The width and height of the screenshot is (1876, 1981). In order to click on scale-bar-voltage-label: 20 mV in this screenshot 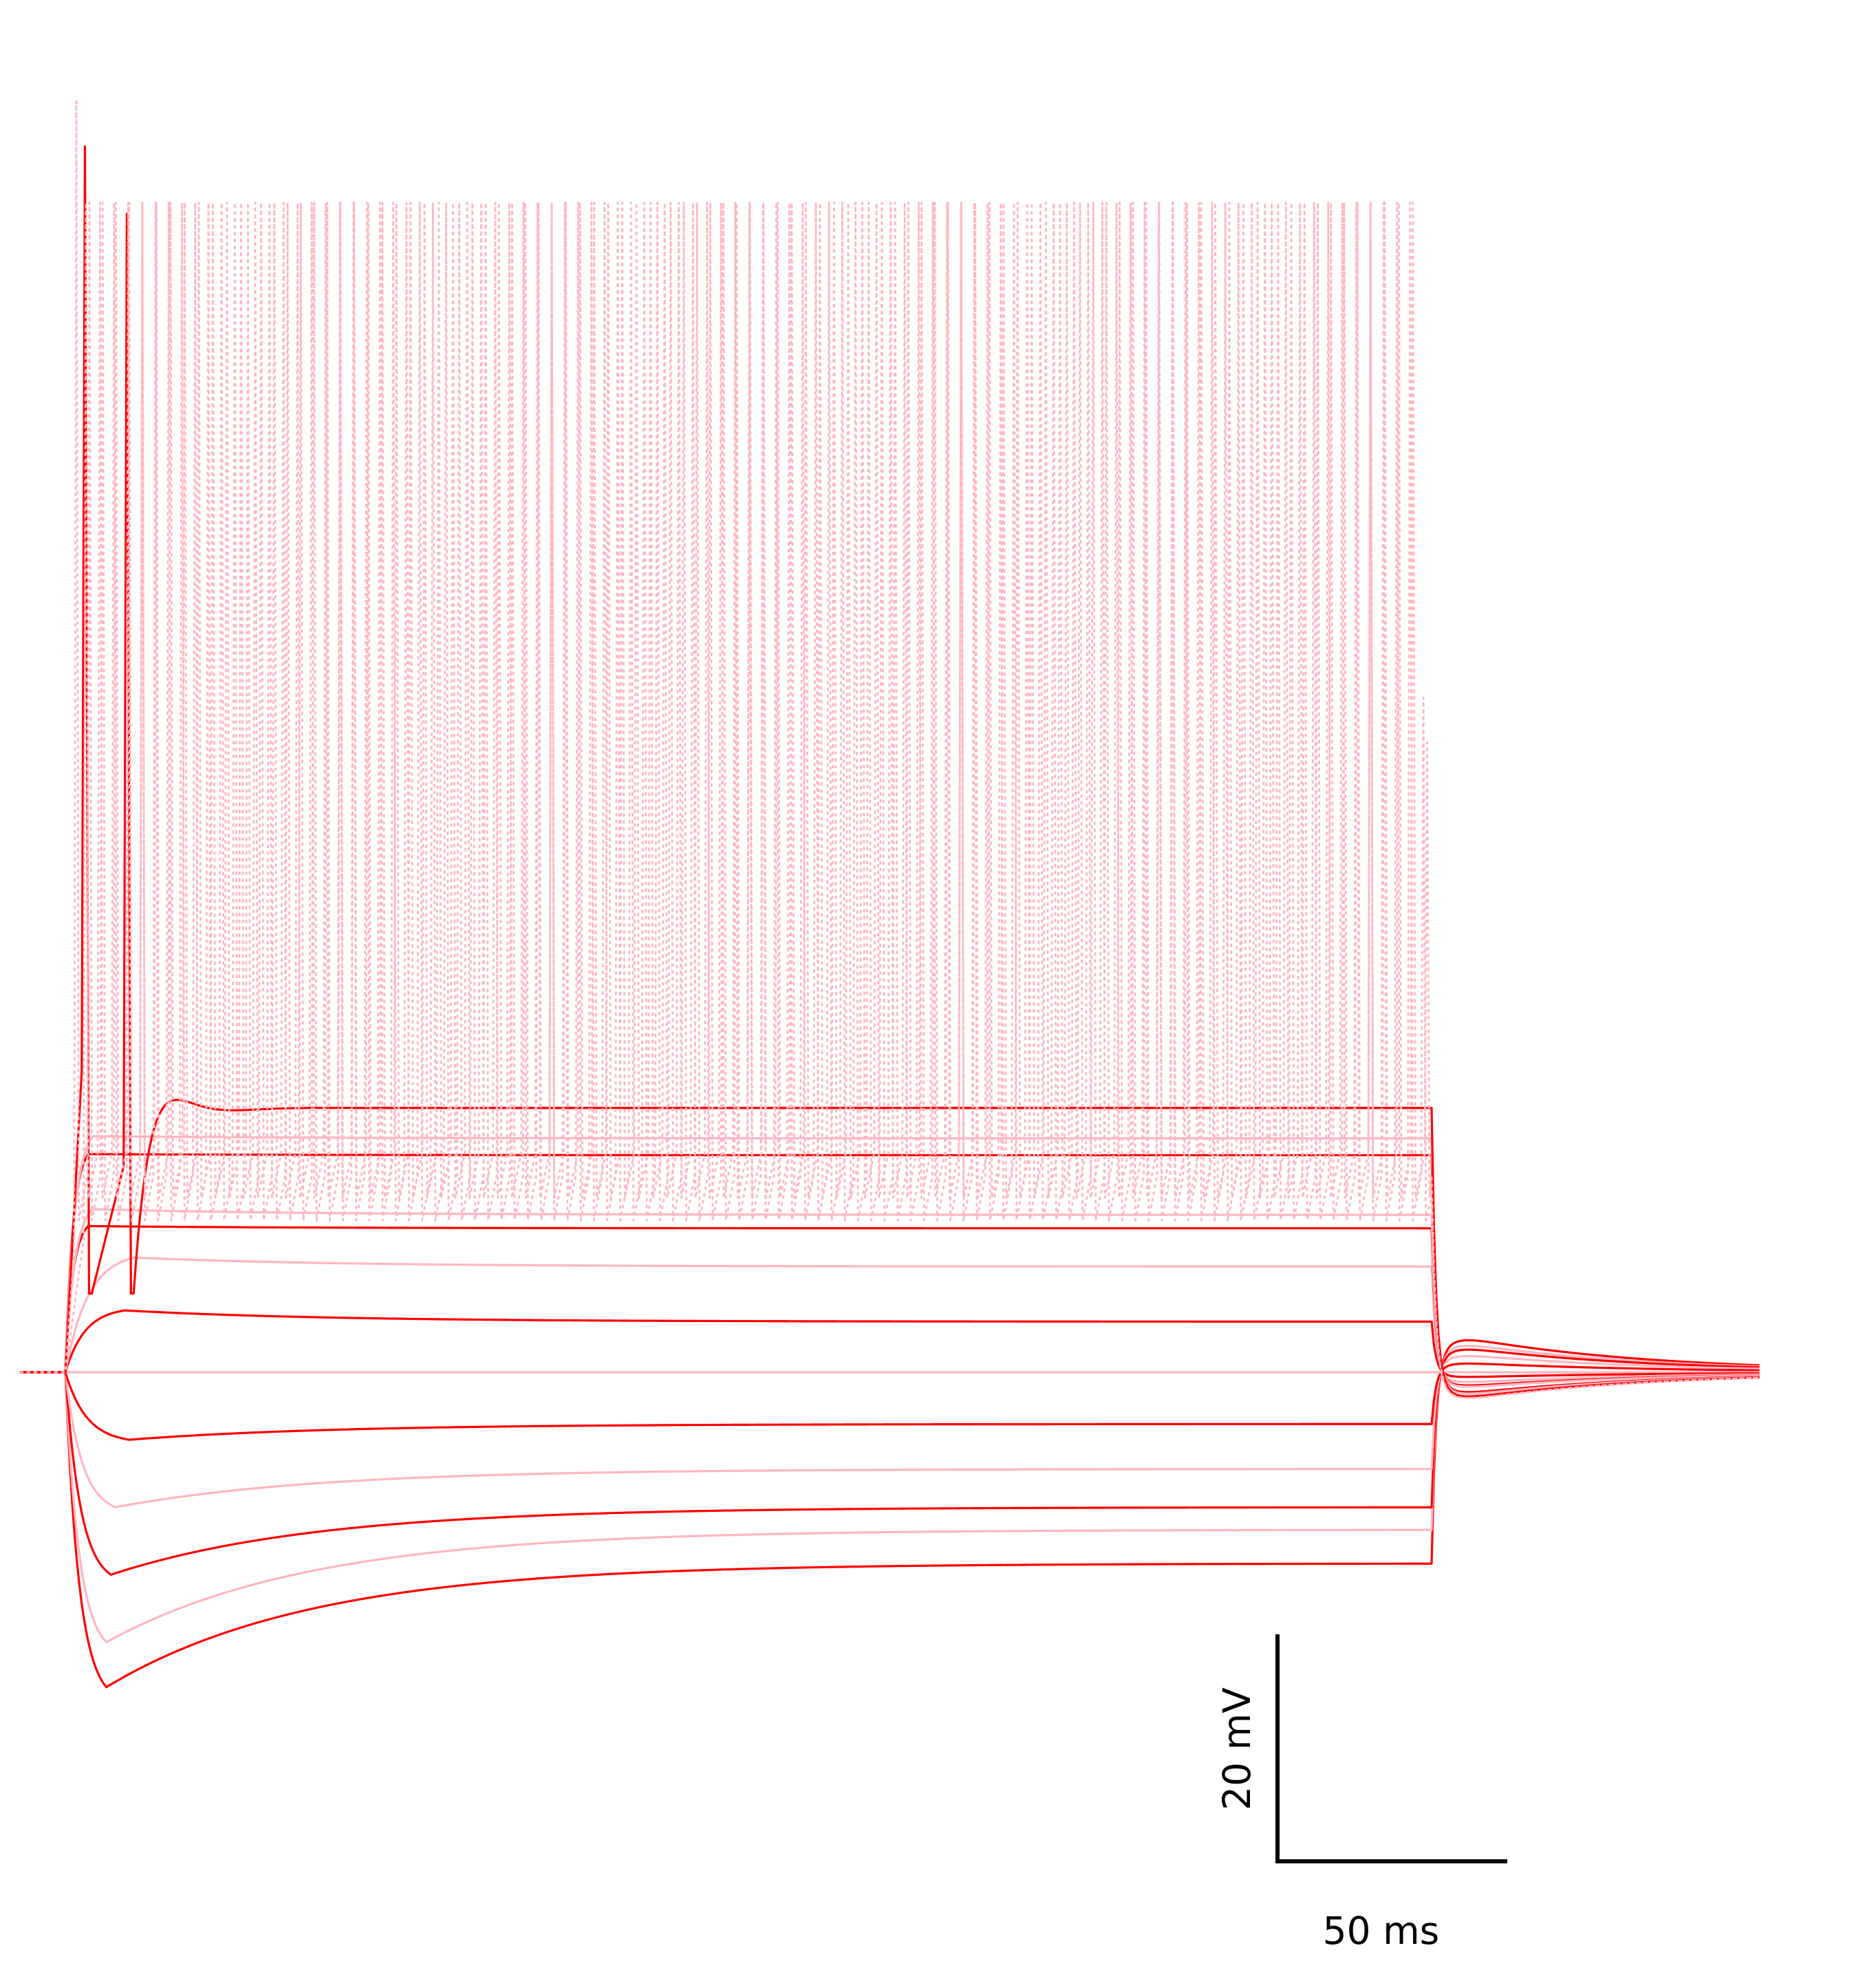, I will do `click(1237, 1748)`.